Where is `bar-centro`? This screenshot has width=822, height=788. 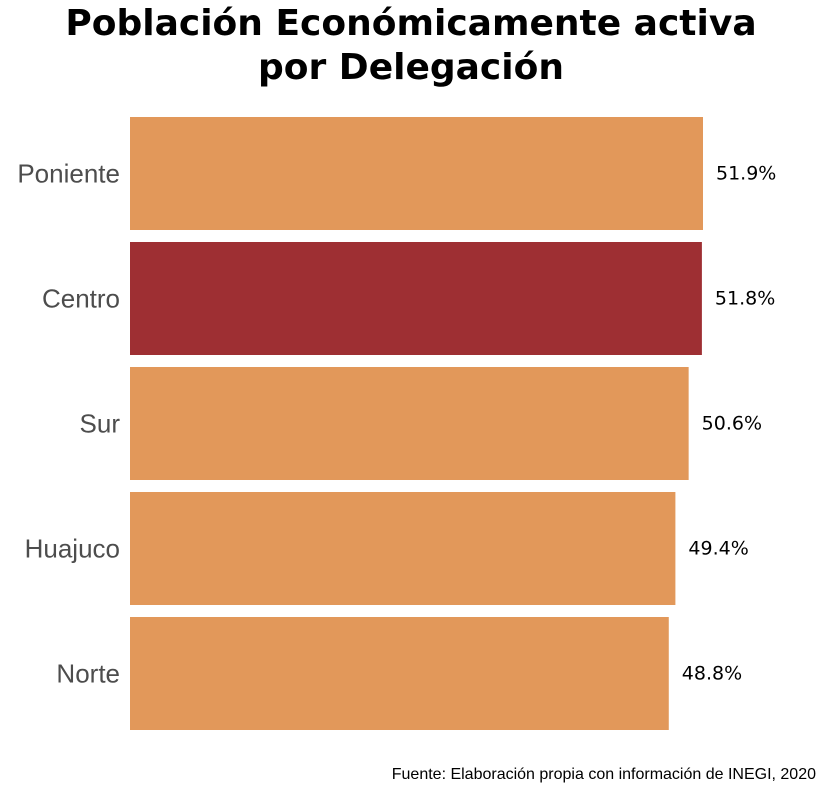
bar-centro is located at coordinates (416, 298).